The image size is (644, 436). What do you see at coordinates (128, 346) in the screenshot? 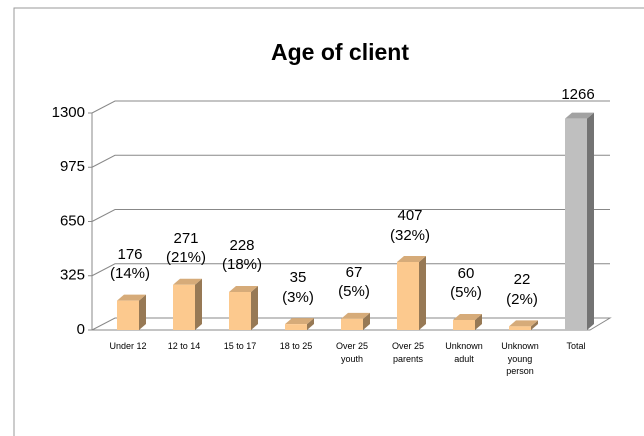
I see `x-tick-label: Under 12` at bounding box center [128, 346].